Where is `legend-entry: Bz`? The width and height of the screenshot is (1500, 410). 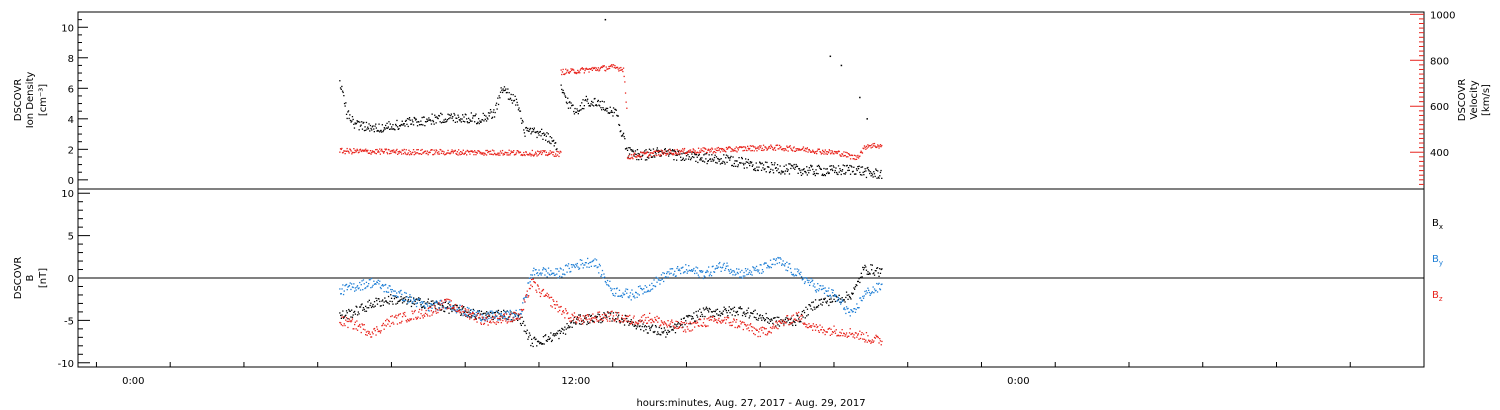 legend-entry: Bz is located at coordinates (1437, 296).